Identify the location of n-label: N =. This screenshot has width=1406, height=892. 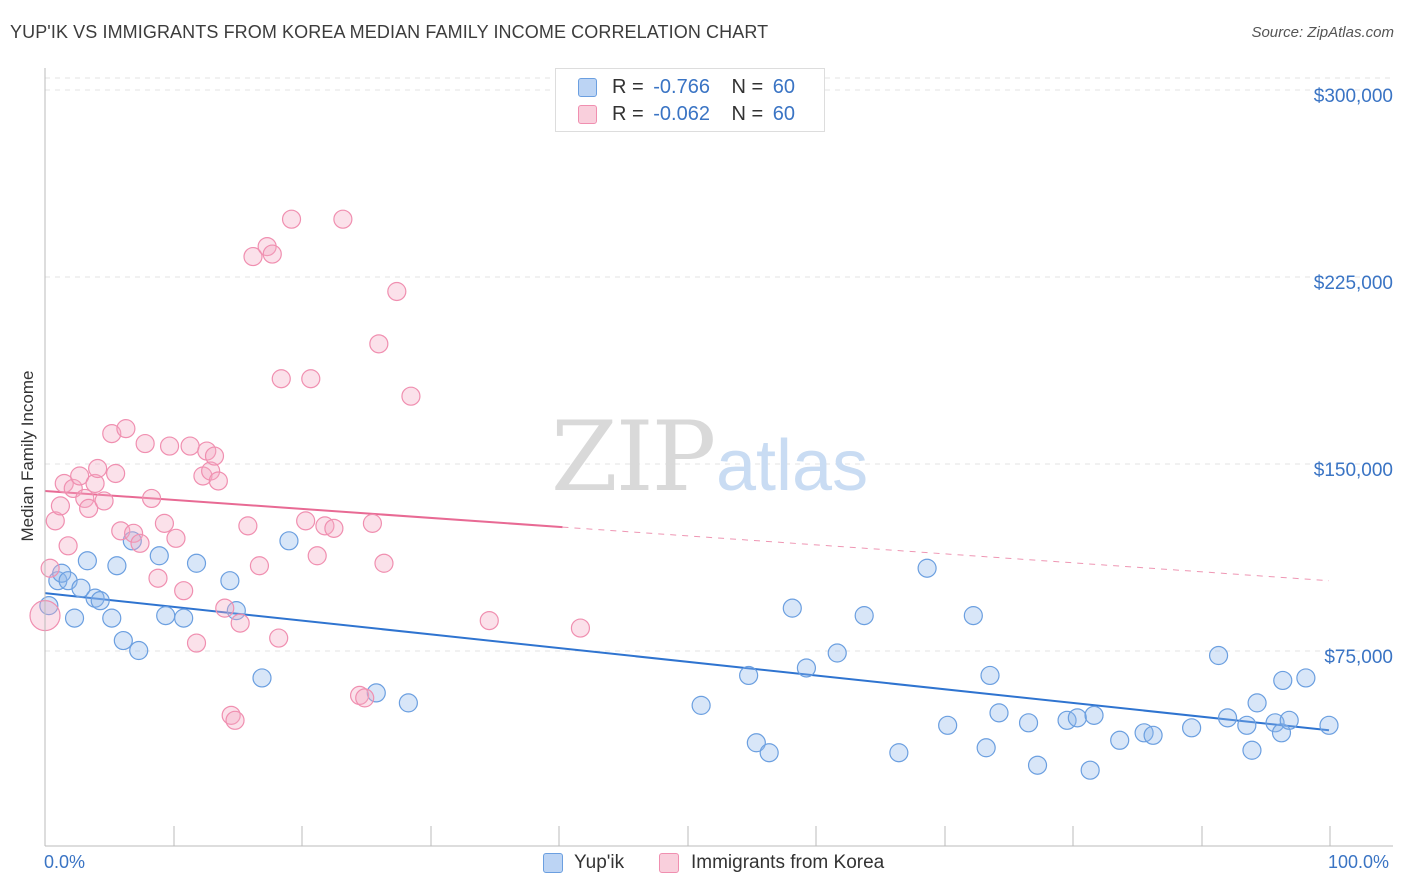
(747, 87).